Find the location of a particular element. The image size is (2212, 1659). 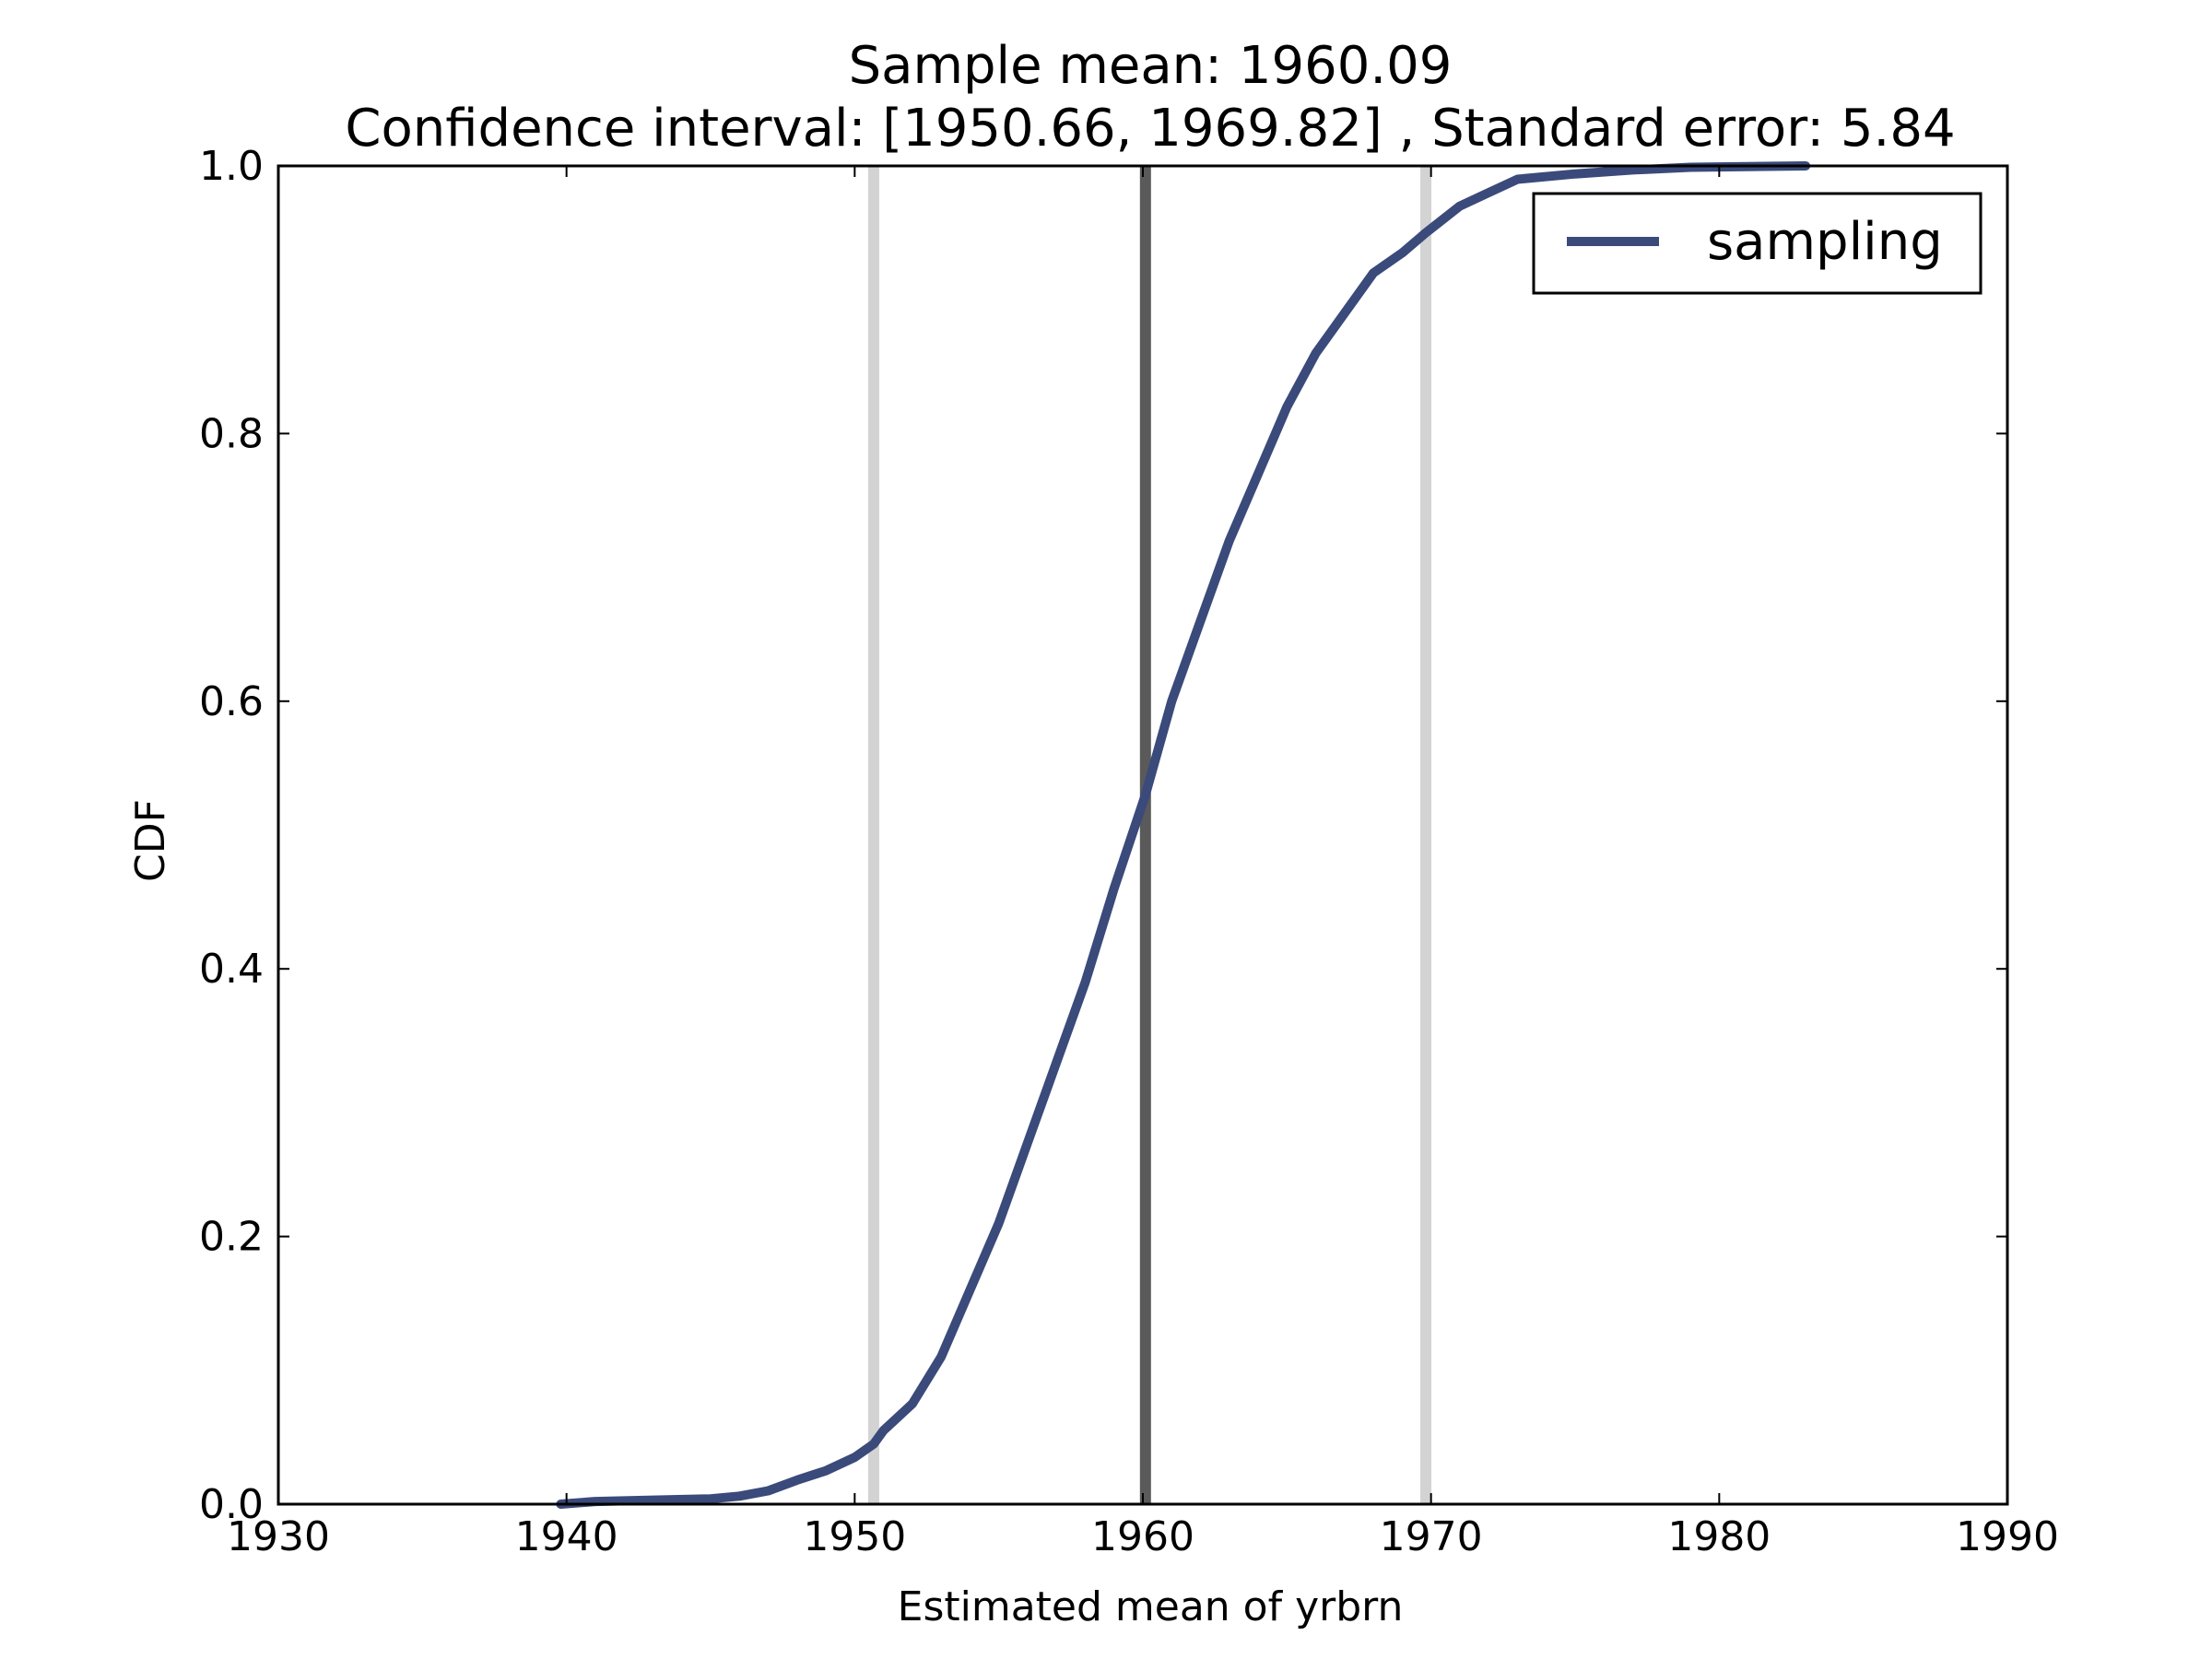

legend: sampling is located at coordinates (1757, 243).